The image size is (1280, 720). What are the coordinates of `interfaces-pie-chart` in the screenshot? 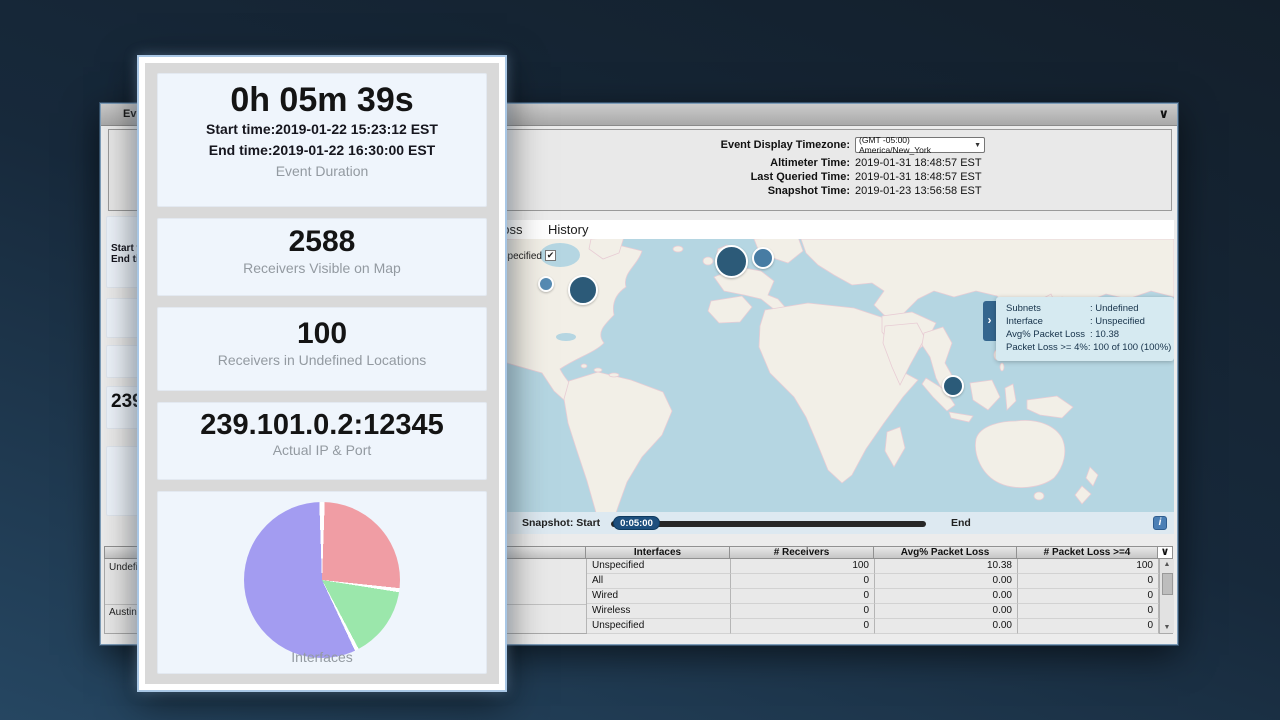 It's located at (322, 580).